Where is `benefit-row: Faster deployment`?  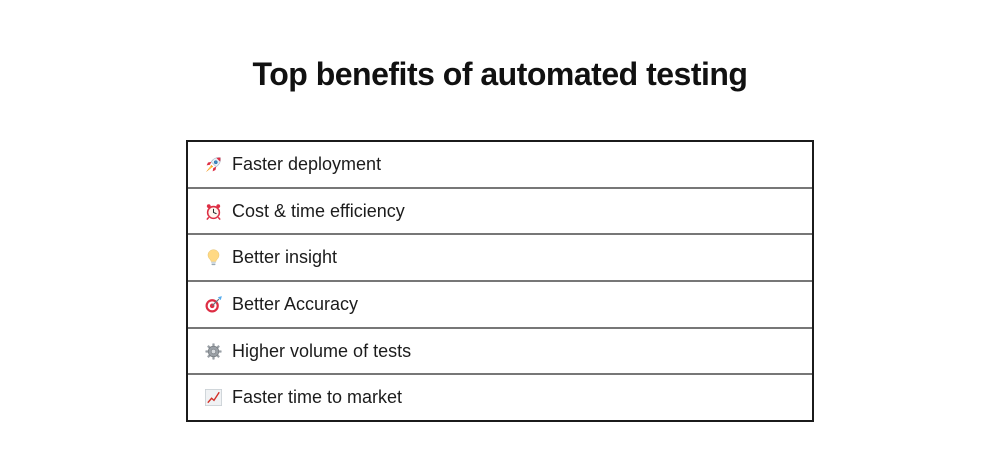 benefit-row: Faster deployment is located at coordinates (500, 164).